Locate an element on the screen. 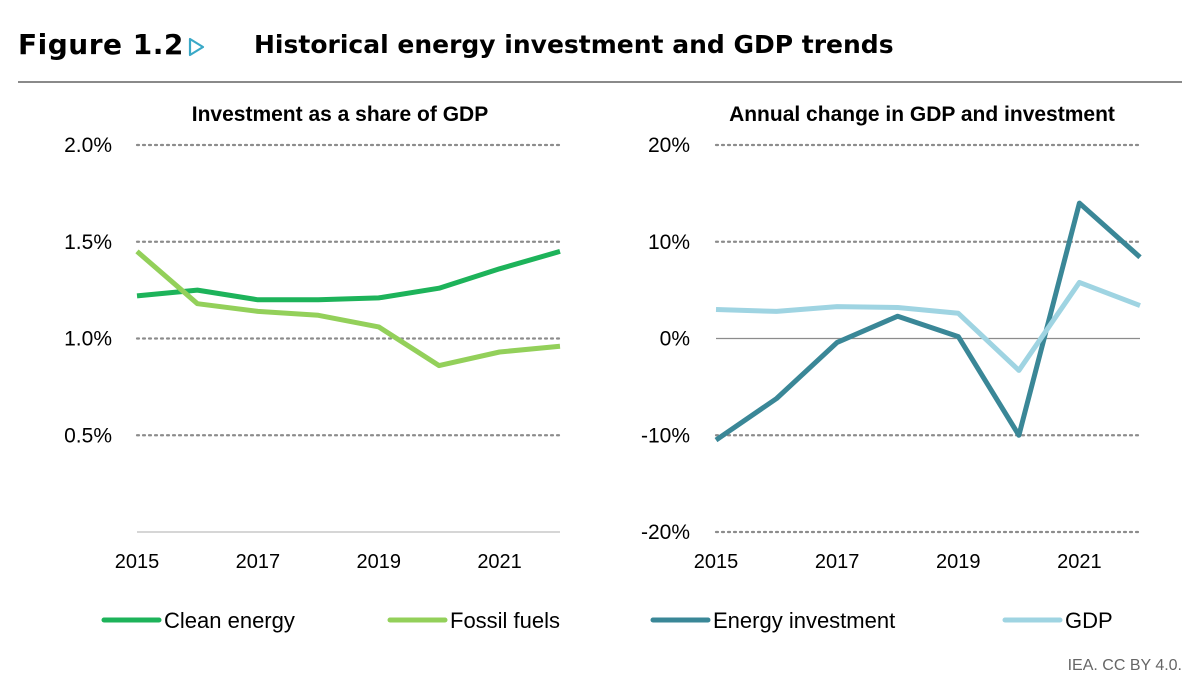  y-tick-label: -20% is located at coordinates (665, 532).